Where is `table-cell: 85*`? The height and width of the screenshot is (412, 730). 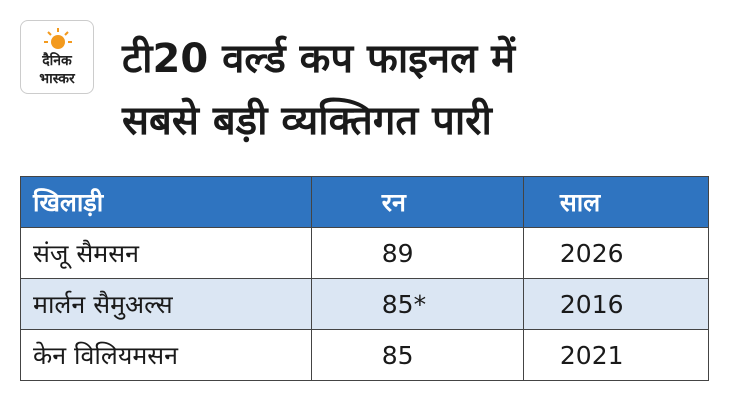
table-cell: 85* is located at coordinates (417, 304).